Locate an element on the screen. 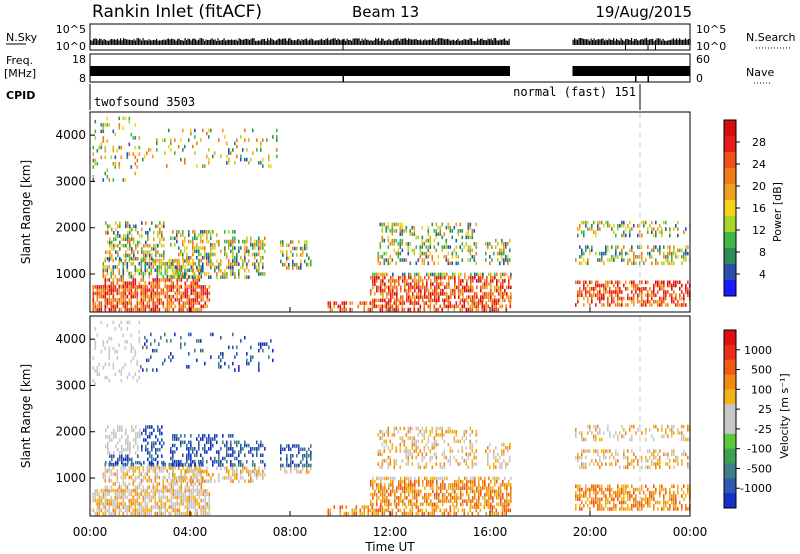 The height and width of the screenshot is (554, 800). date-label: 19/Aug/2015 is located at coordinates (643, 12).